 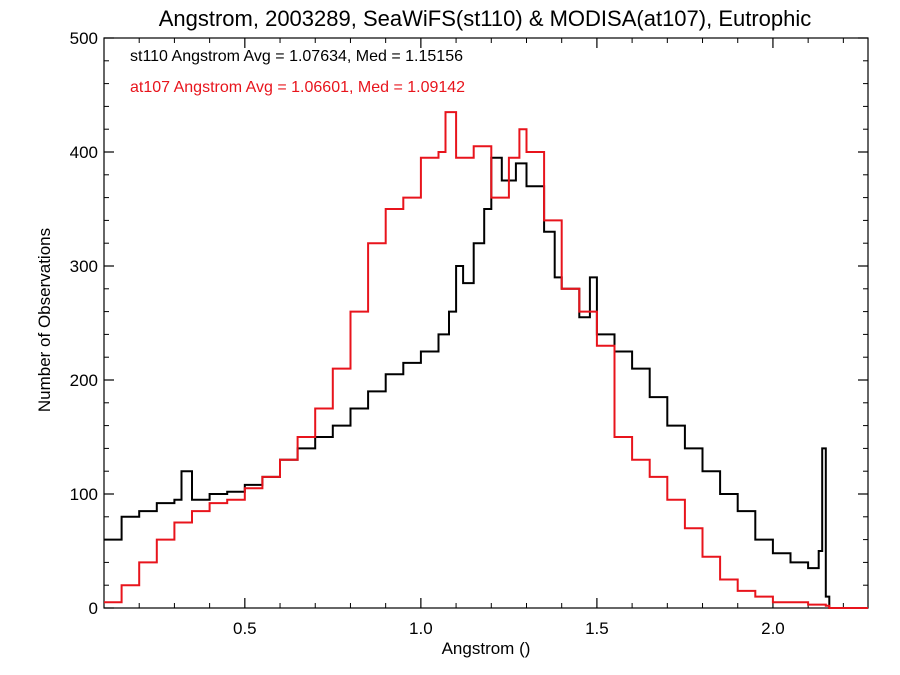 I want to click on y-tick-label: 300, so click(x=84, y=266).